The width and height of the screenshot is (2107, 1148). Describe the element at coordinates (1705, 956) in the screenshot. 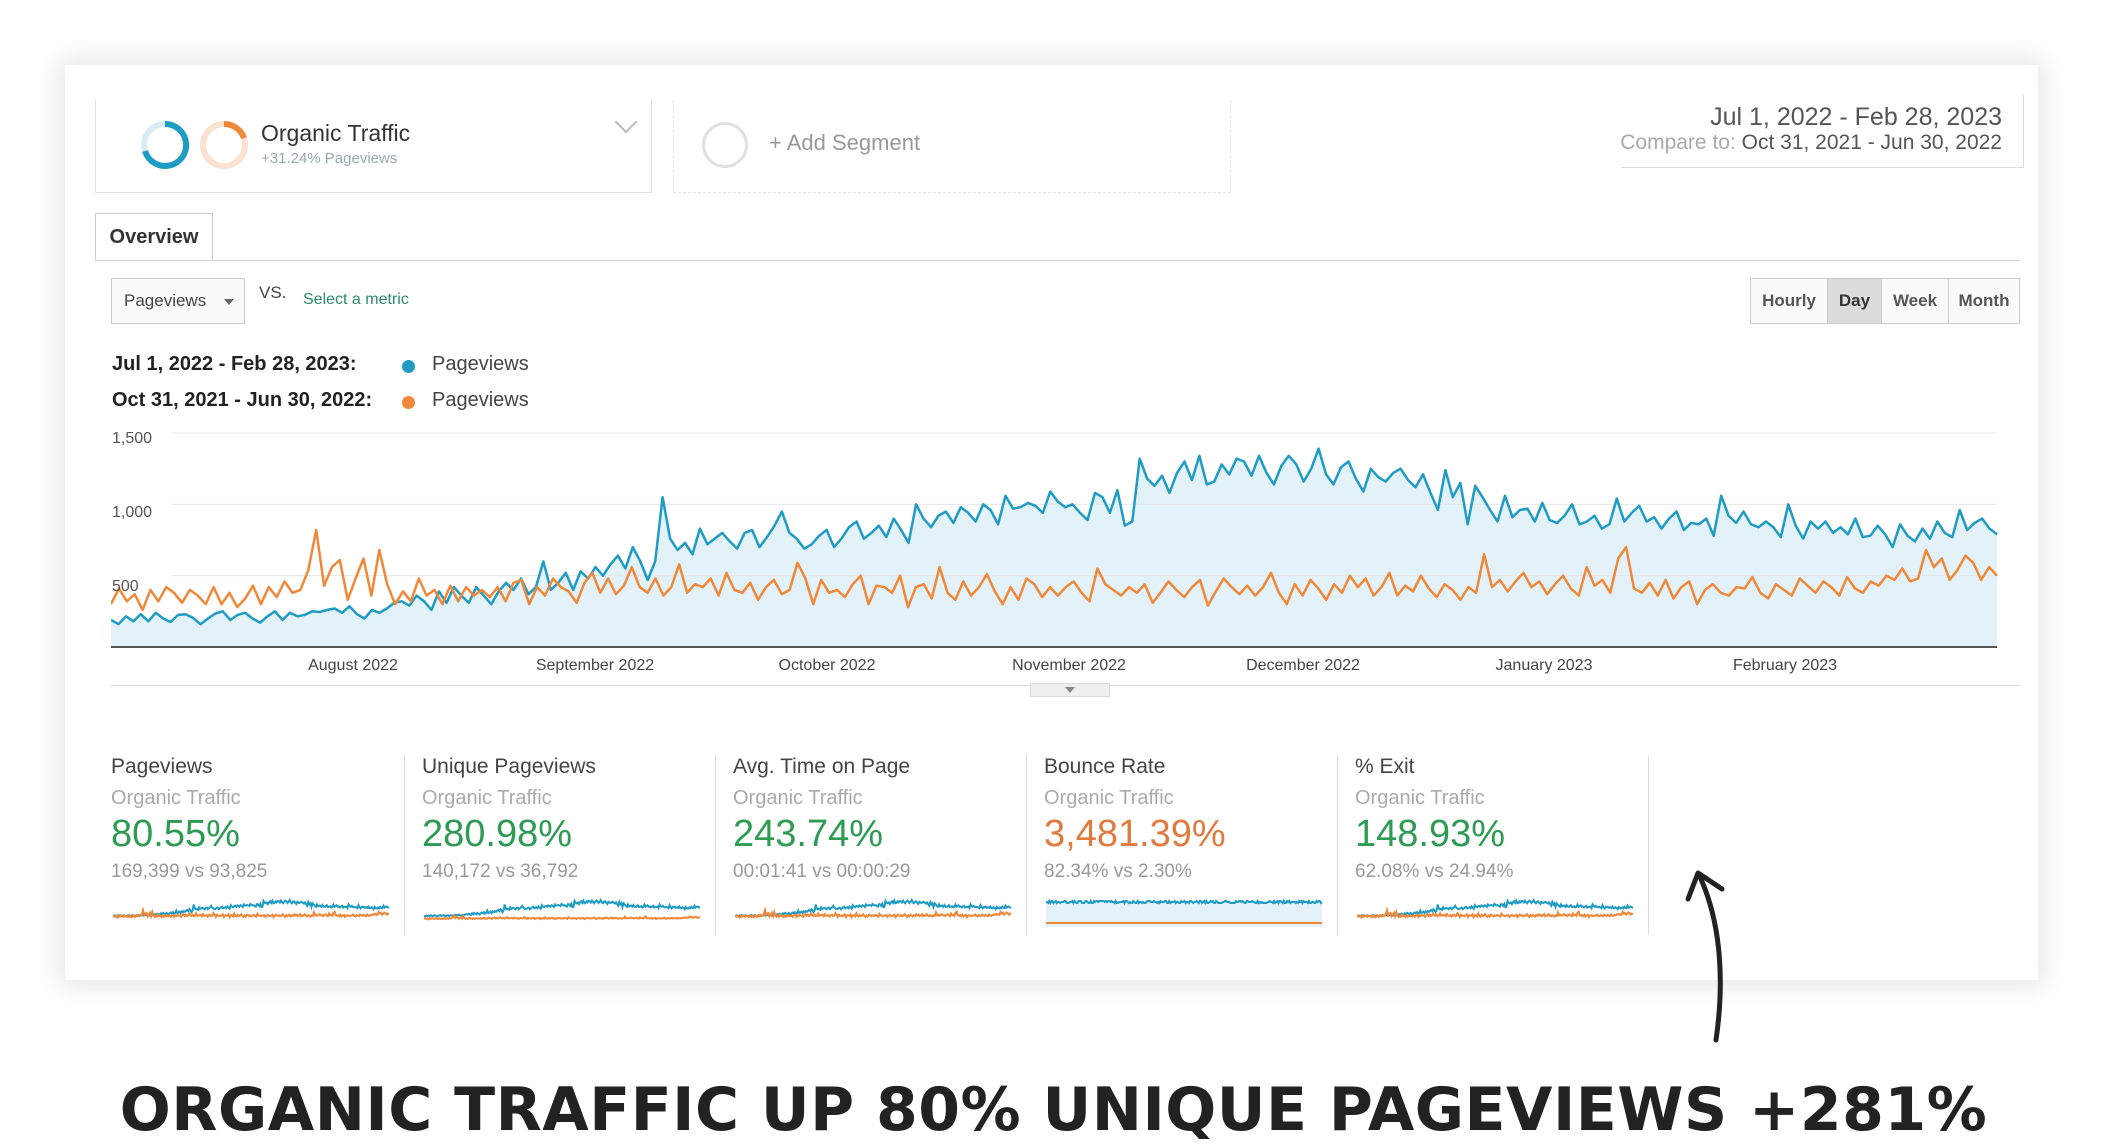

I see `annotation-arrow-icon` at that location.